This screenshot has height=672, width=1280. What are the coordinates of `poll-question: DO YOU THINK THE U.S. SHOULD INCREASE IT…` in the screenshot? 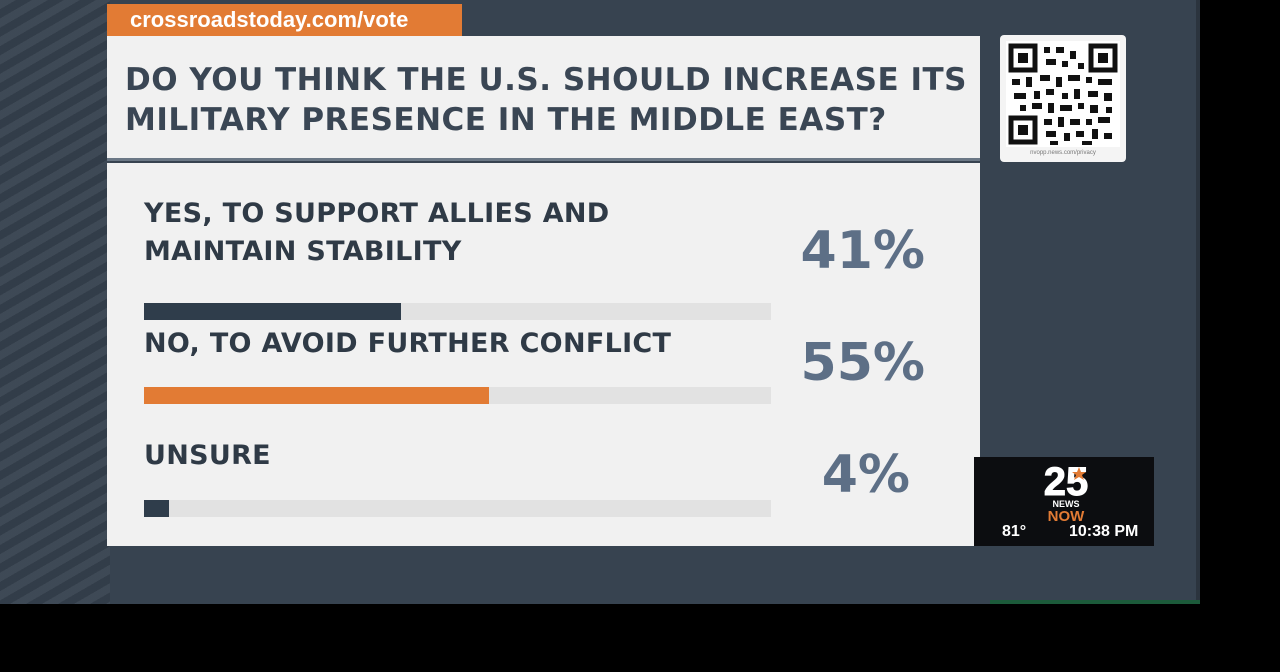 It's located at (546, 100).